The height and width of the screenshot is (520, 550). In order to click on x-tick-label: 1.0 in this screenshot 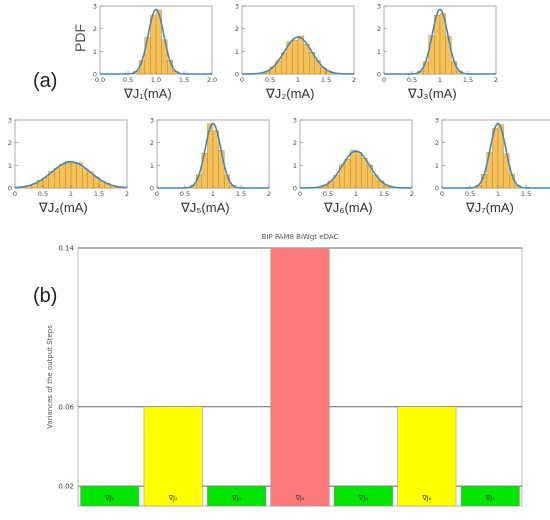, I will do `click(156, 80)`.